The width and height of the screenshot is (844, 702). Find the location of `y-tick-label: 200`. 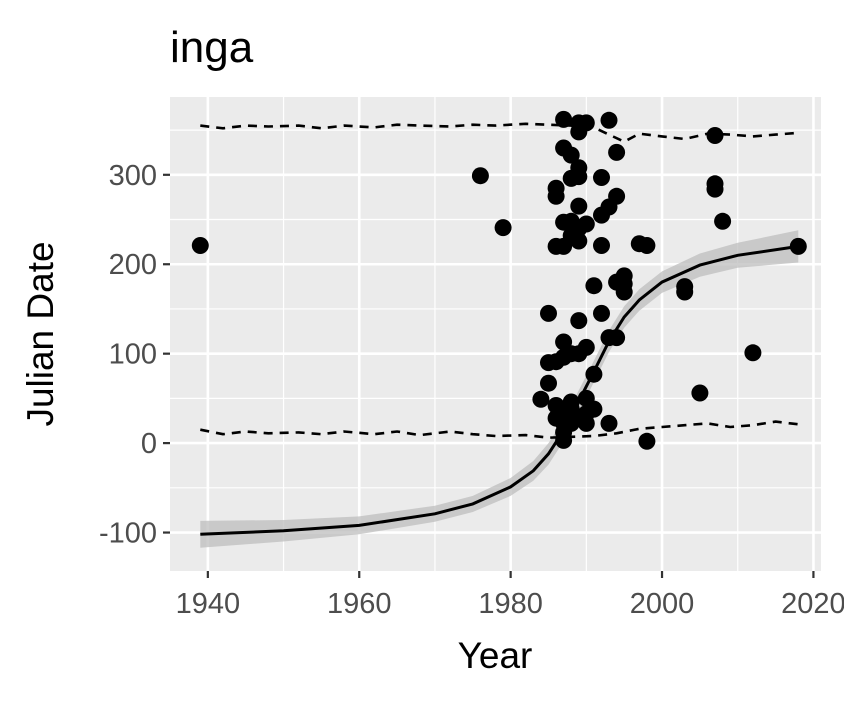

y-tick-label: 200 is located at coordinates (133, 265).